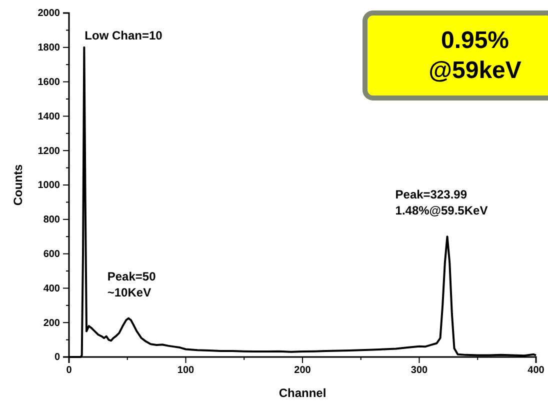  Describe the element at coordinates (49, 48) in the screenshot. I see `y-tick-label: 1800` at that location.